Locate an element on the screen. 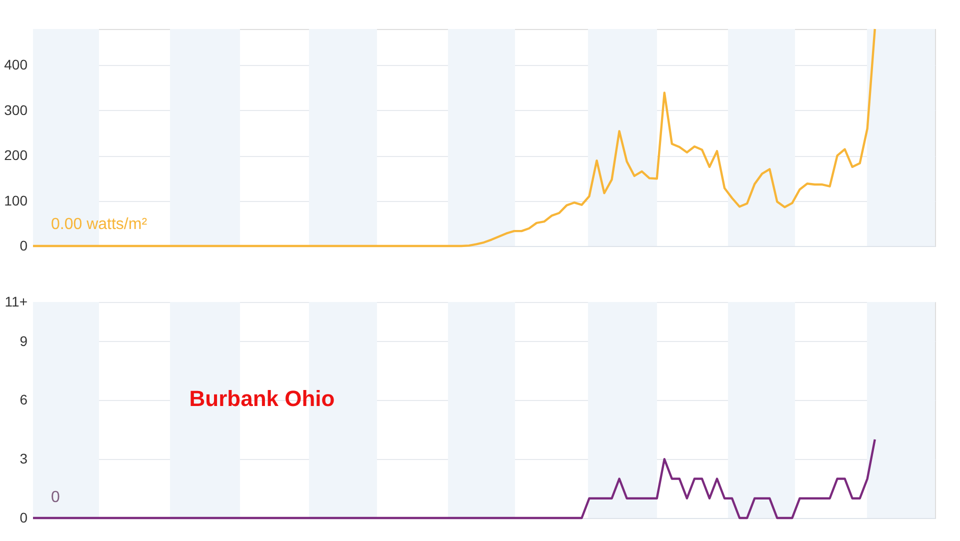  annotation: 0.00 watts/m² is located at coordinates (99, 224).